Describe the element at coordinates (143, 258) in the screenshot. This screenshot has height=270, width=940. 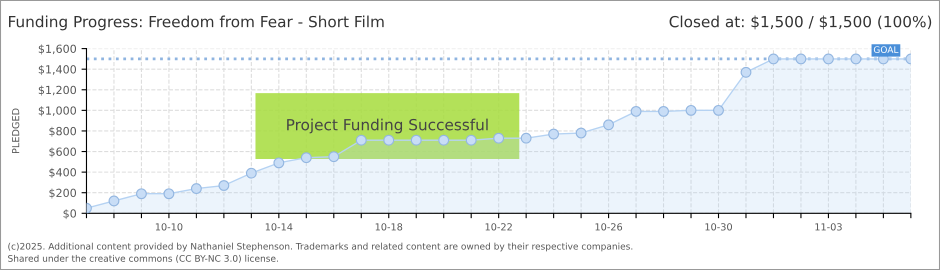
I see `text: Shared under the creative commons (CC BY-NC 3.0) license.` at that location.